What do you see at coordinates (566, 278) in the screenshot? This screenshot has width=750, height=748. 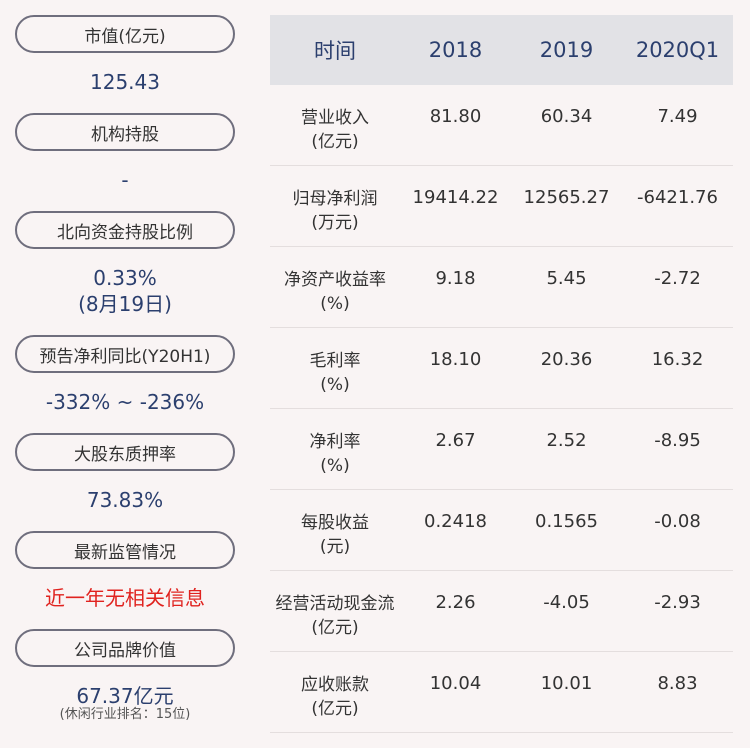 I see `table-cell: 5.45` at bounding box center [566, 278].